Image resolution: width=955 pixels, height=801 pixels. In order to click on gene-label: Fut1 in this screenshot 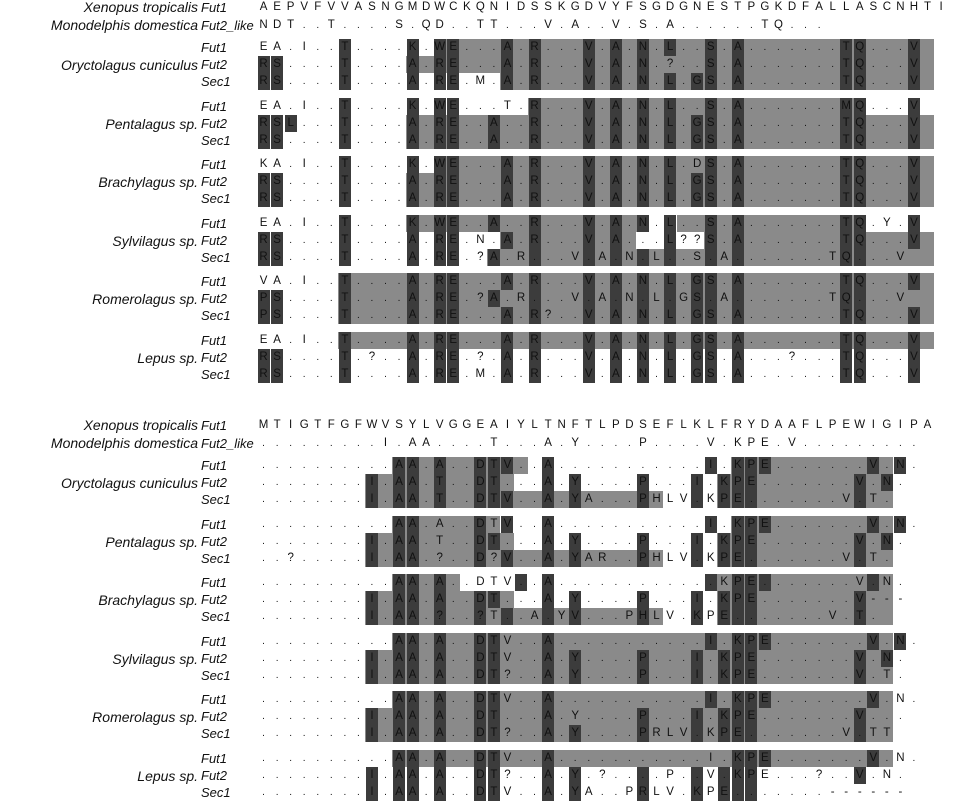, I will do `click(214, 582)`.